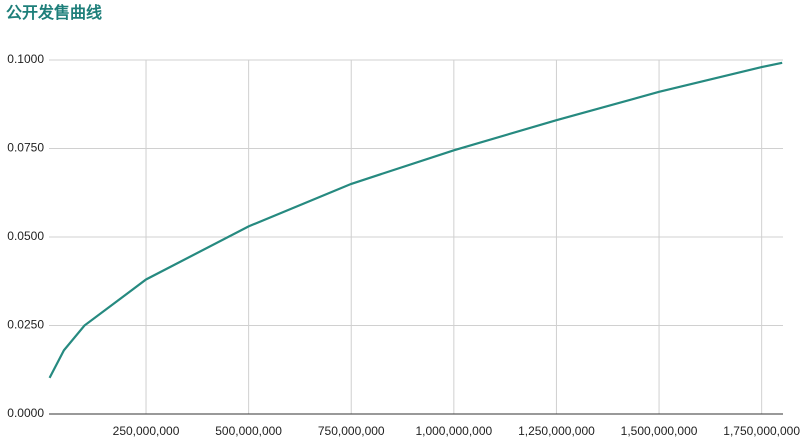  Describe the element at coordinates (248, 431) in the screenshot. I see `x-tick-label: 500,000,000` at that location.